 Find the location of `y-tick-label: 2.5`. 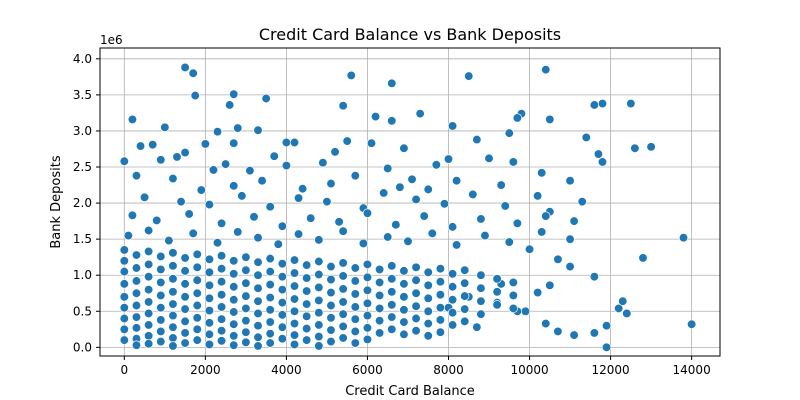

y-tick-label: 2.5 is located at coordinates (82, 167).